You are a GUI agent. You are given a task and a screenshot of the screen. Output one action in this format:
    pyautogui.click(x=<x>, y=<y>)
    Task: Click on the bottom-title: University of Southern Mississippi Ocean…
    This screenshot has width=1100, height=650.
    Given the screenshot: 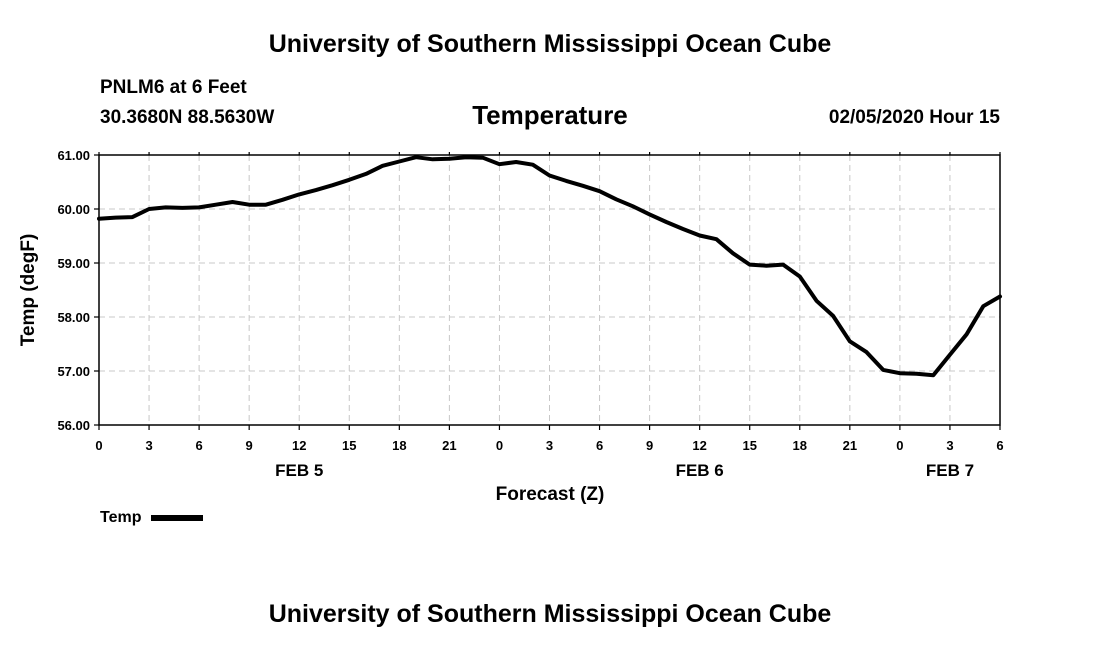 What is the action you would take?
    pyautogui.click(x=550, y=614)
    